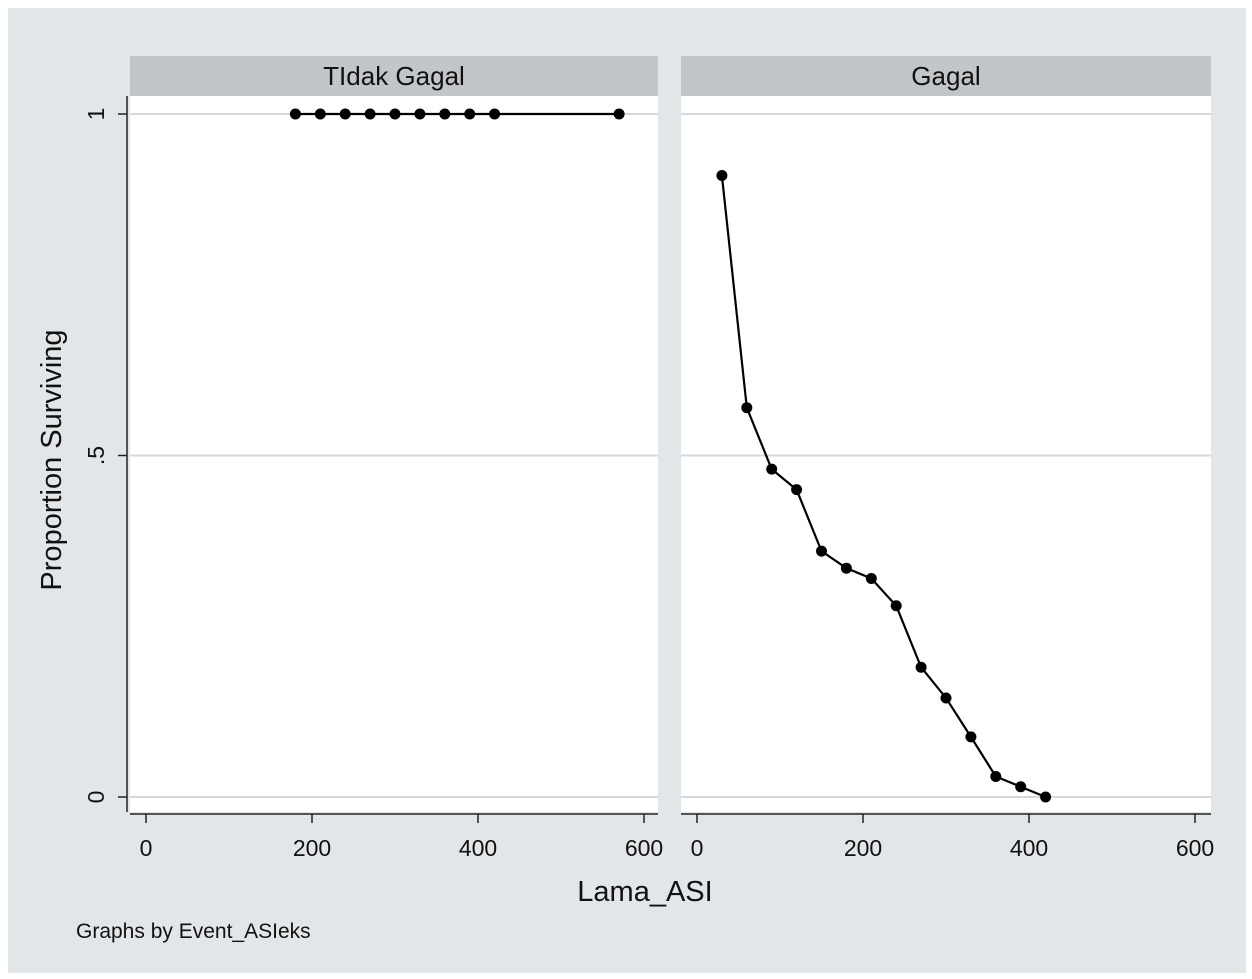 This screenshot has height=979, width=1252. Describe the element at coordinates (697, 848) in the screenshot. I see `x-tick-label-2-0: 0` at that location.